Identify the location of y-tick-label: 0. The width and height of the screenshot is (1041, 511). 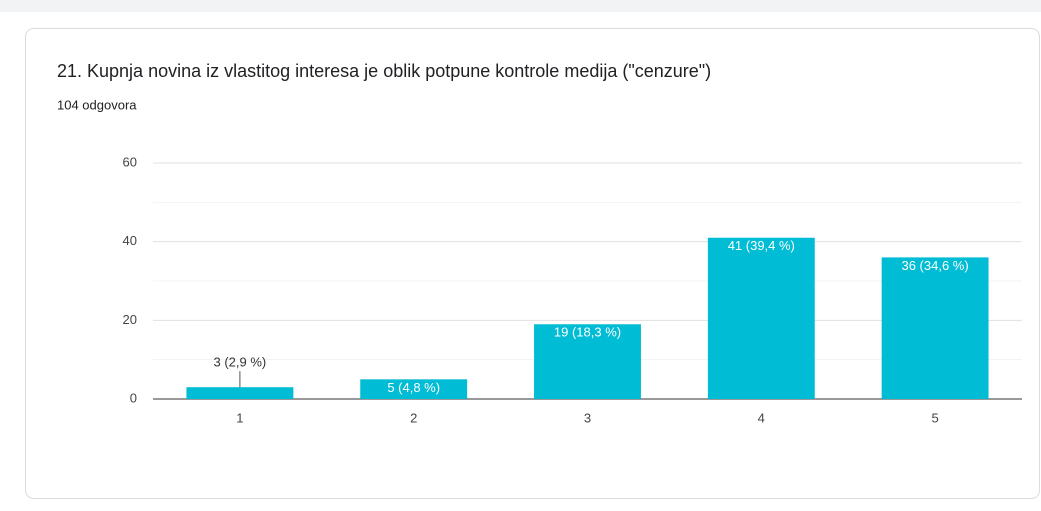
(133, 397).